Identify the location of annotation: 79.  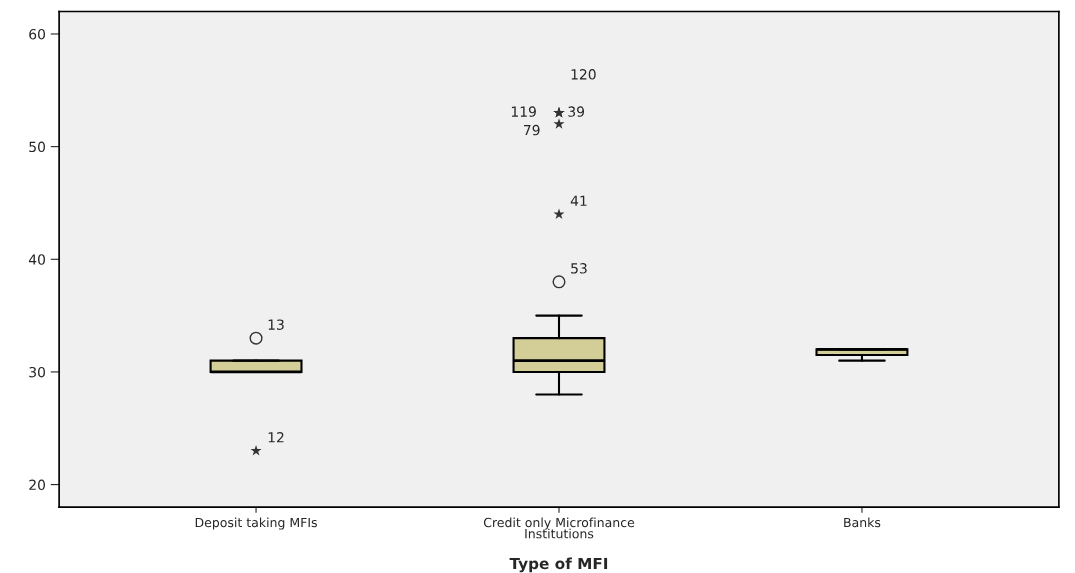
(532, 130).